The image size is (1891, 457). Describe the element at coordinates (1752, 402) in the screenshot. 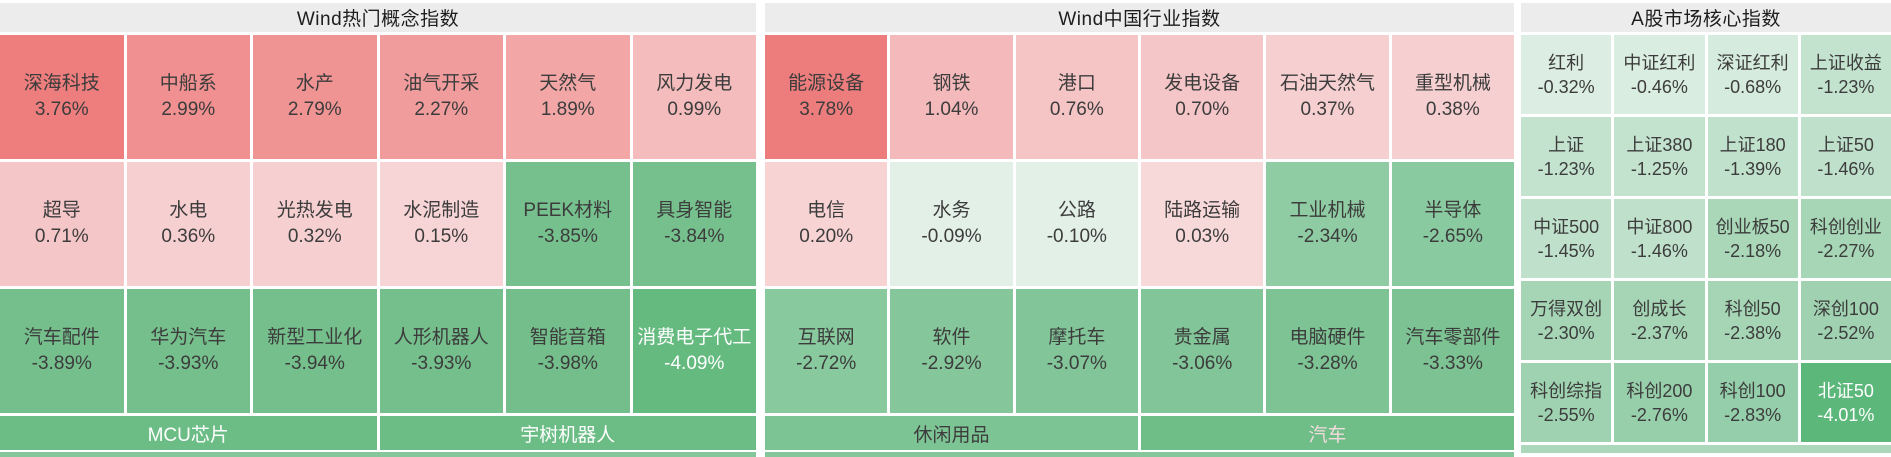

I see `heatmap-cell: 科创100 -2.83%` at that location.